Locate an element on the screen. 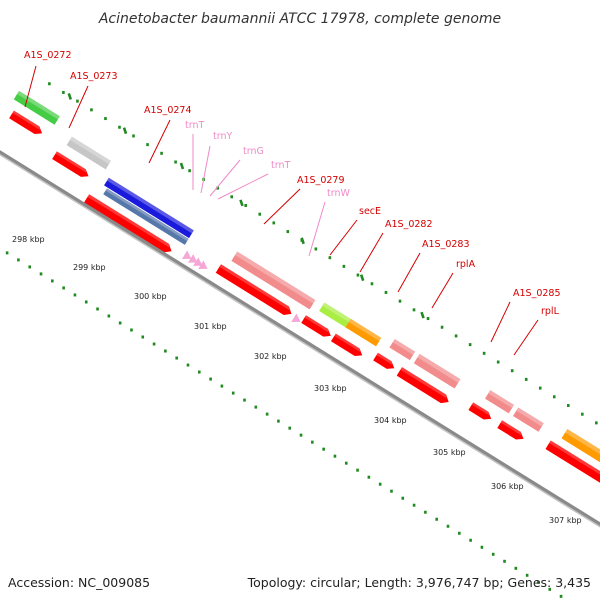 The height and width of the screenshot is (605, 600). gene-block-sece is located at coordinates (363, 332).